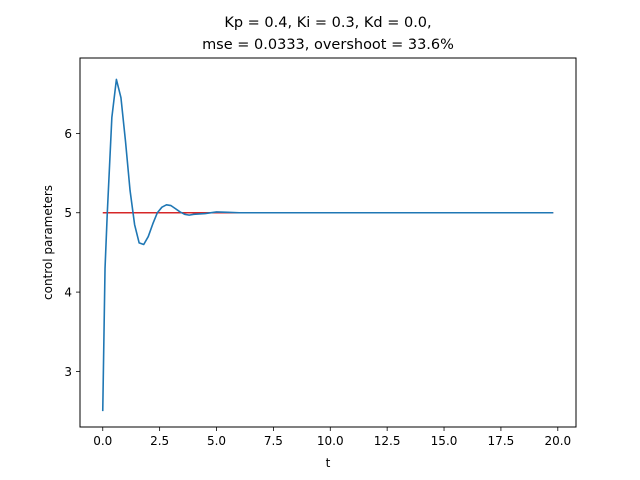 The width and height of the screenshot is (640, 480). Describe the element at coordinates (68, 372) in the screenshot. I see `y-tick-label: 3` at that location.